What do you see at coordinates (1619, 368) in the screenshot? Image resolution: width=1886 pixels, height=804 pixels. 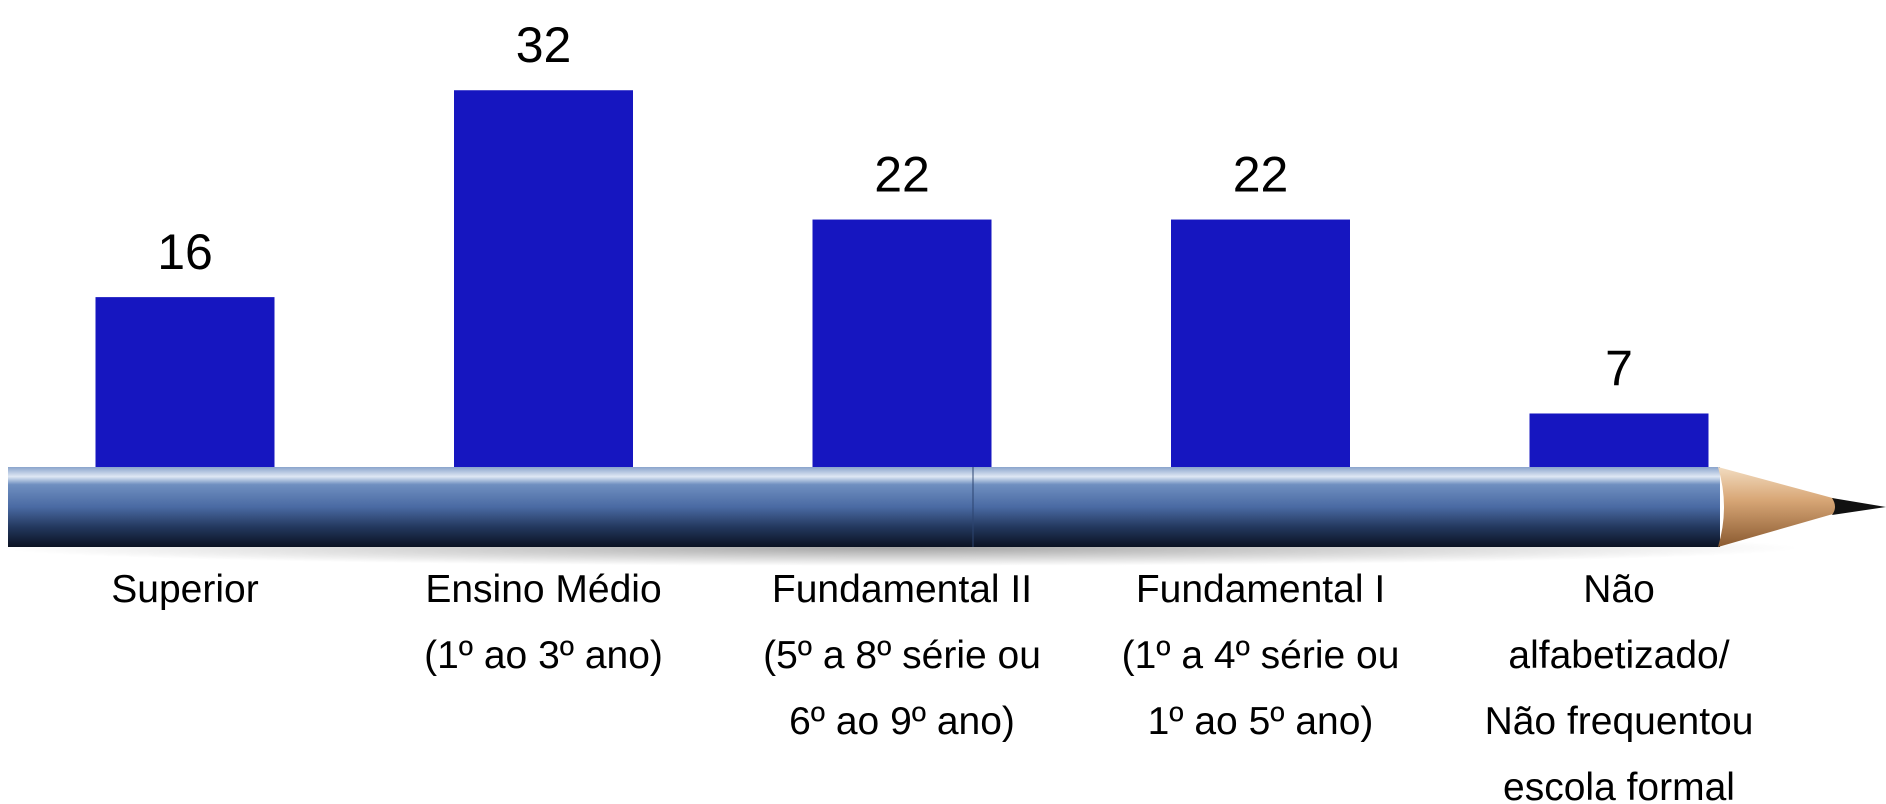 I see `value-label: 7` at bounding box center [1619, 368].